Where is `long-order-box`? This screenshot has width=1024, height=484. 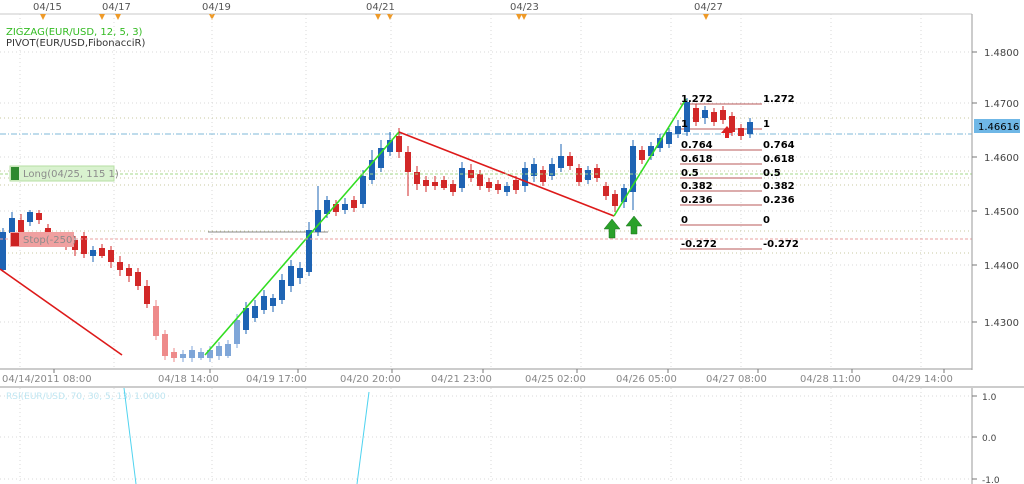
long-order-box is located at coordinates (62, 173).